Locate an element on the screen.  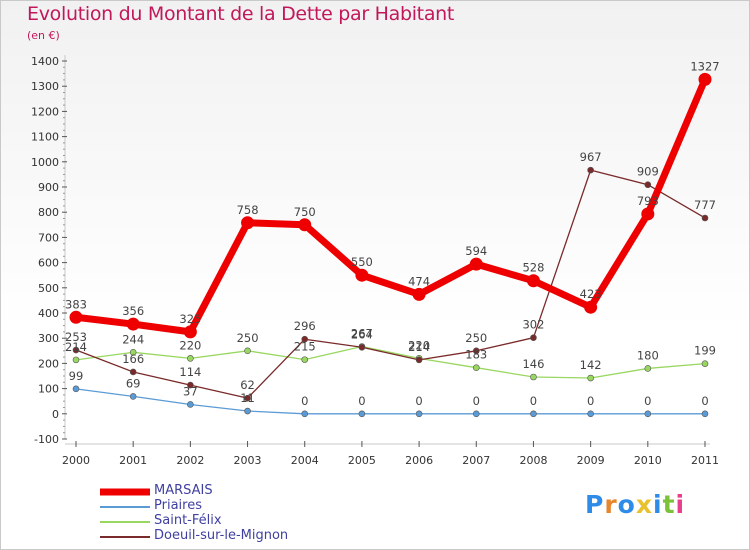
y-tick-label: 700 is located at coordinates (48, 237).